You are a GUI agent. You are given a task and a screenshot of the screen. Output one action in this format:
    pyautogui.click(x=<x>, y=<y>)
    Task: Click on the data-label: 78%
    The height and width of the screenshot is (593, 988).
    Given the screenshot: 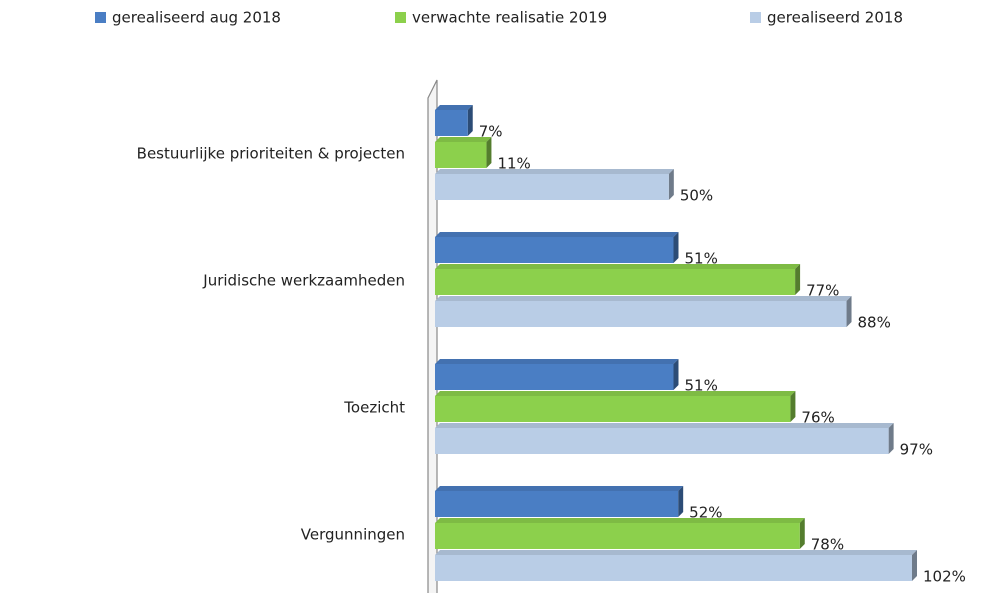 What is the action you would take?
    pyautogui.click(x=827, y=545)
    